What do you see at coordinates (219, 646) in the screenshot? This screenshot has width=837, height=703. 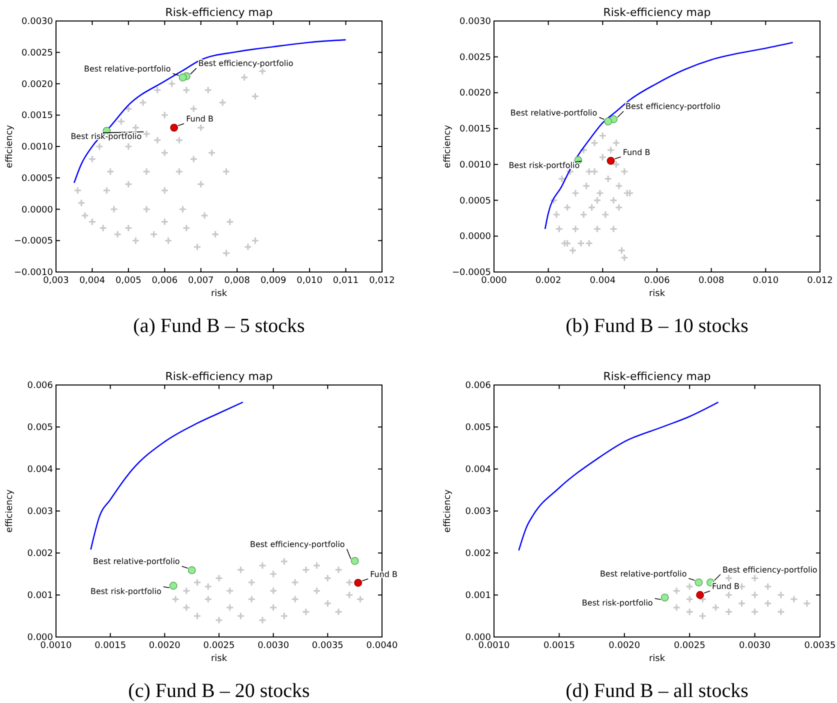 I see `x-tick-label: 0.0025` at bounding box center [219, 646].